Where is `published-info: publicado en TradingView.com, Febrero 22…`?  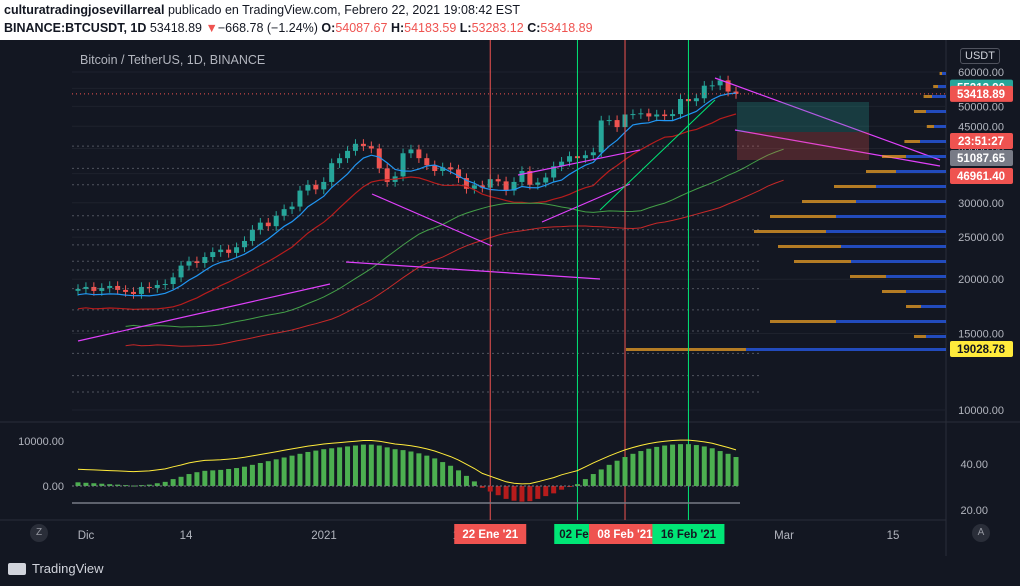
published-info: publicado en TradingView.com, Febrero 22… is located at coordinates (344, 10).